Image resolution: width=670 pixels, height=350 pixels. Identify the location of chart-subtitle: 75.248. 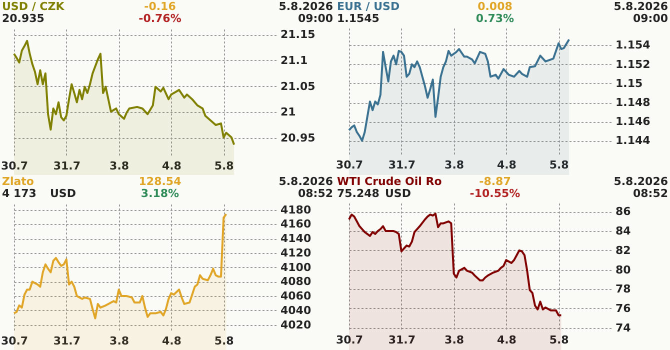
(358, 193).